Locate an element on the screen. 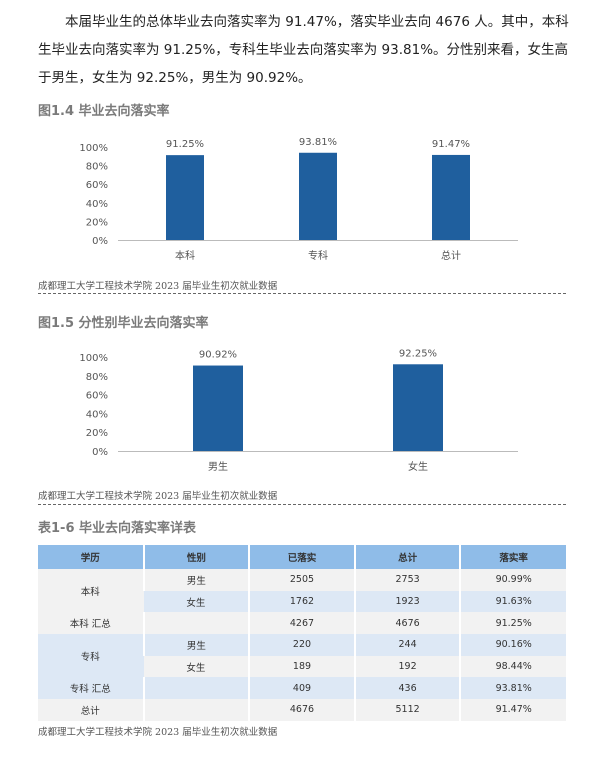 The height and width of the screenshot is (757, 601). table-row: 女生 189 192 98.44% is located at coordinates (302, 666).